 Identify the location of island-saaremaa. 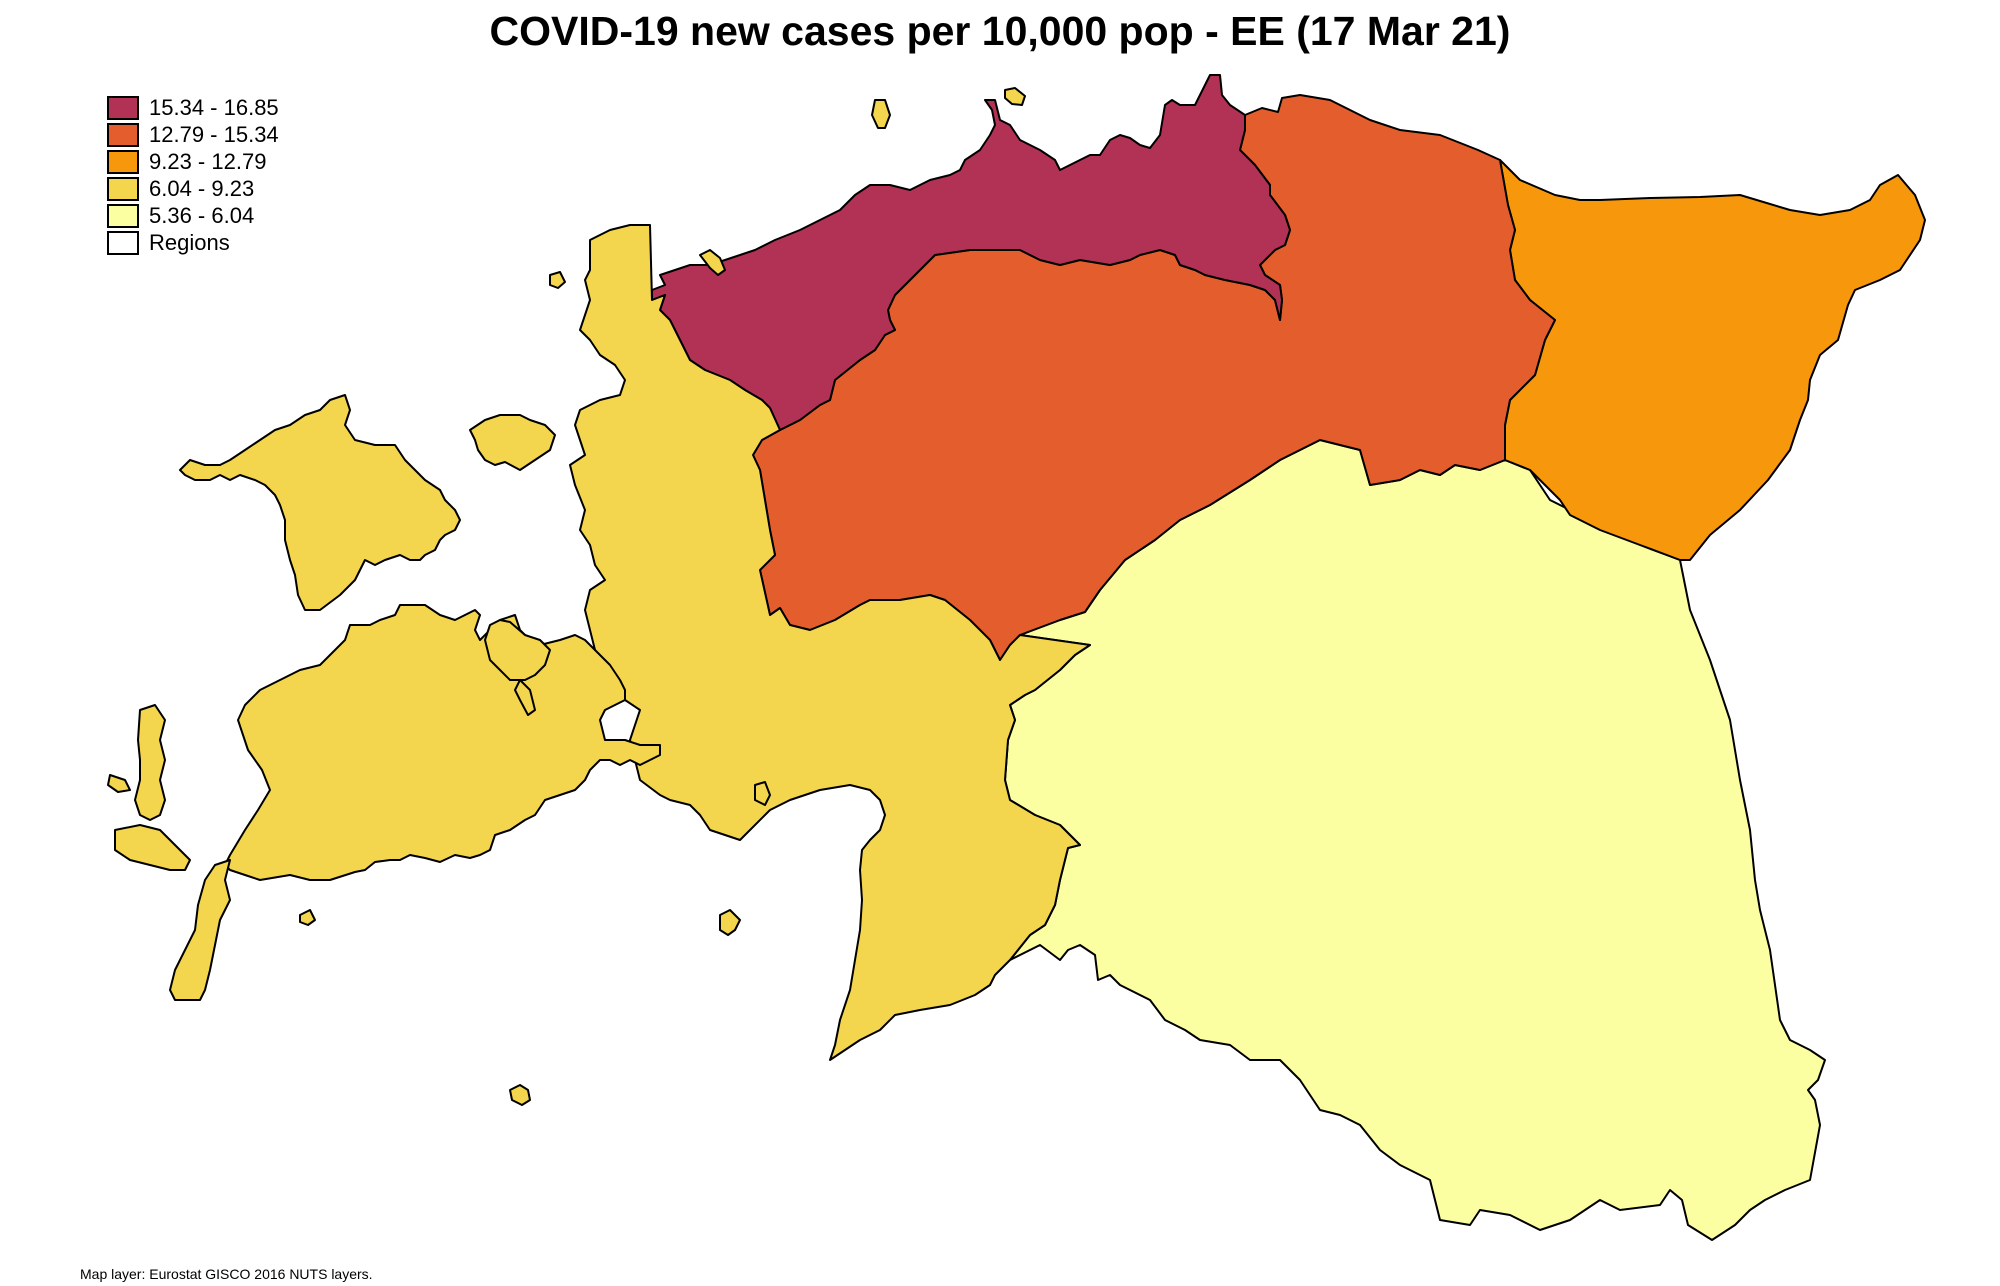
(442, 742).